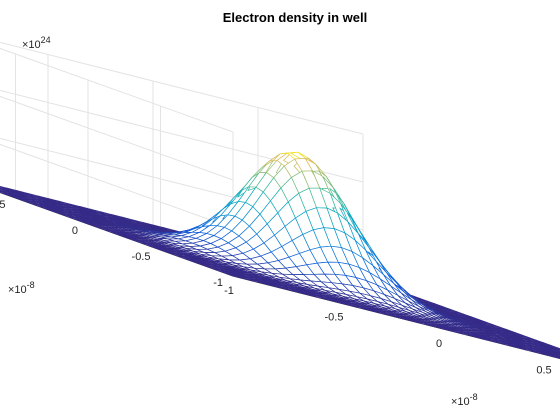  What do you see at coordinates (218, 283) in the screenshot?
I see `y-tick-label: -1` at bounding box center [218, 283].